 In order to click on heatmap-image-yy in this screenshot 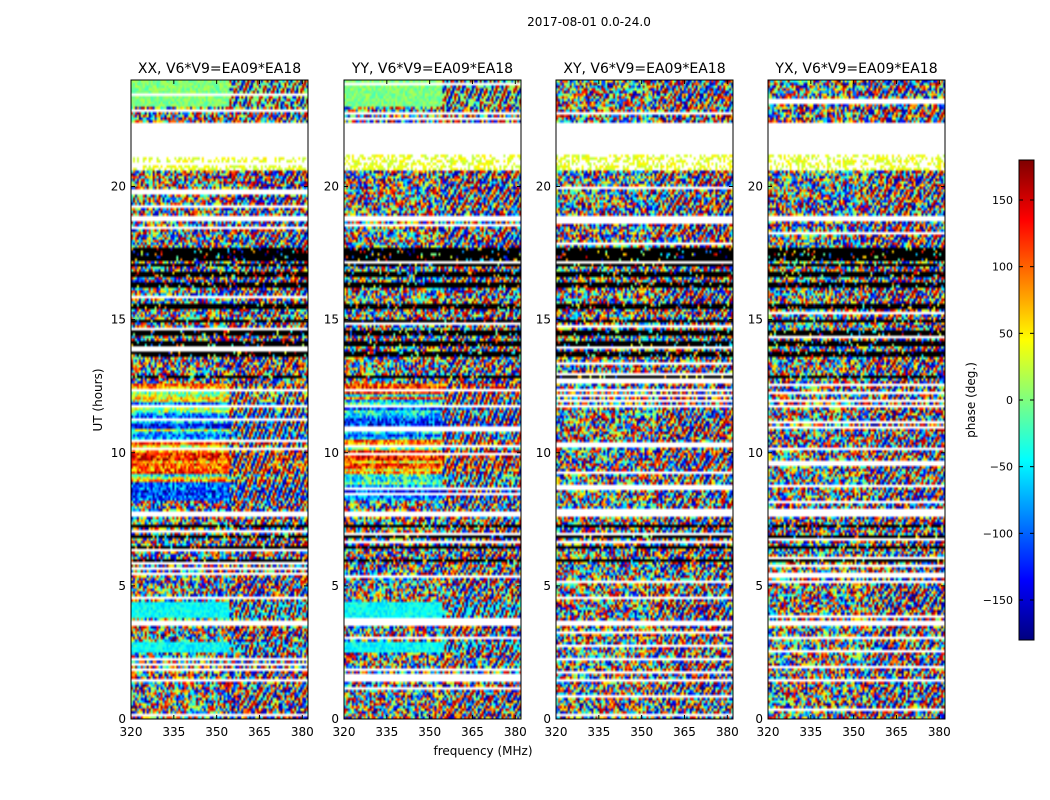, I will do `click(432, 399)`.